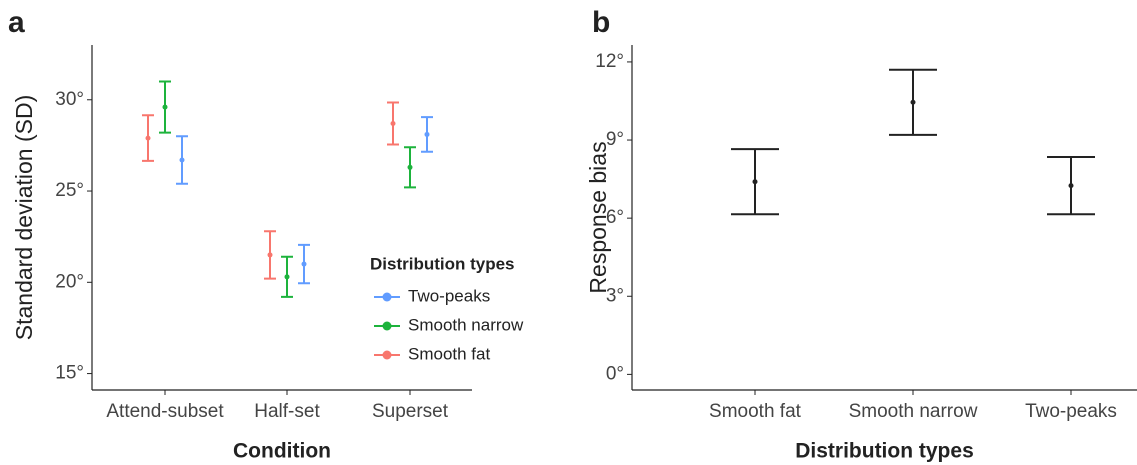 The height and width of the screenshot is (465, 1137). I want to click on x-tick-label: Smooth fat, so click(755, 411).